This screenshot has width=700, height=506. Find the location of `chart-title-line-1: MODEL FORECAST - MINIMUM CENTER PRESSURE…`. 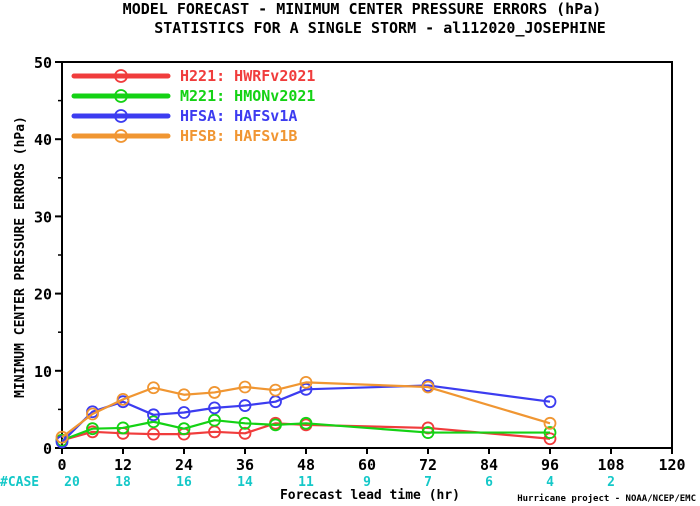

chart-title-line-1: MODEL FORECAST - MINIMUM CENTER PRESSURE… is located at coordinates (362, 9).